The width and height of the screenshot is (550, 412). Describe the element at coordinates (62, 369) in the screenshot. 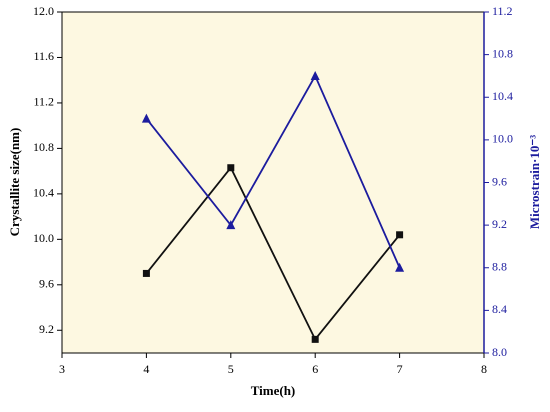

I see `x-tick-label: 3` at that location.